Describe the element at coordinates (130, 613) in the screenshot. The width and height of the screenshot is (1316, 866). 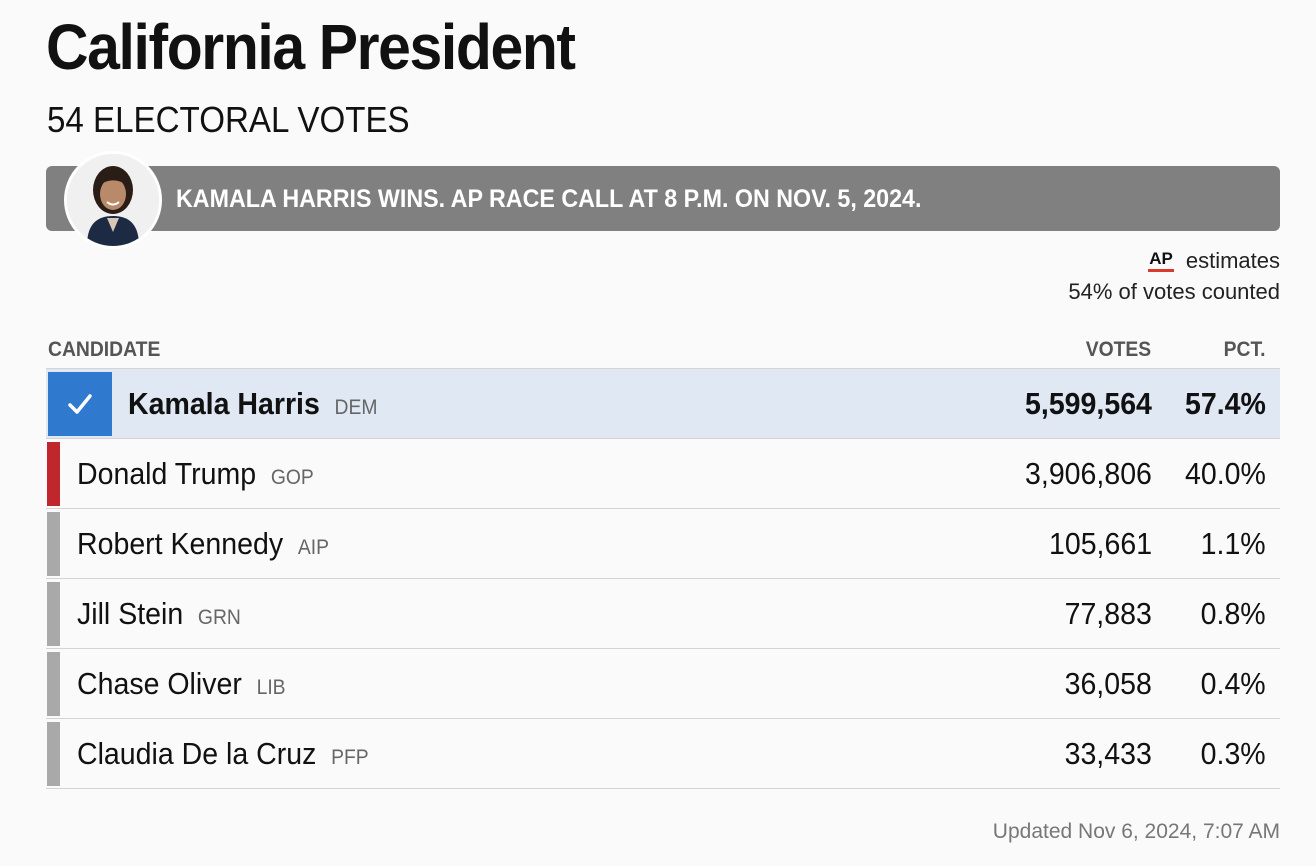
I see `candidate-name: Jill Stein` at that location.